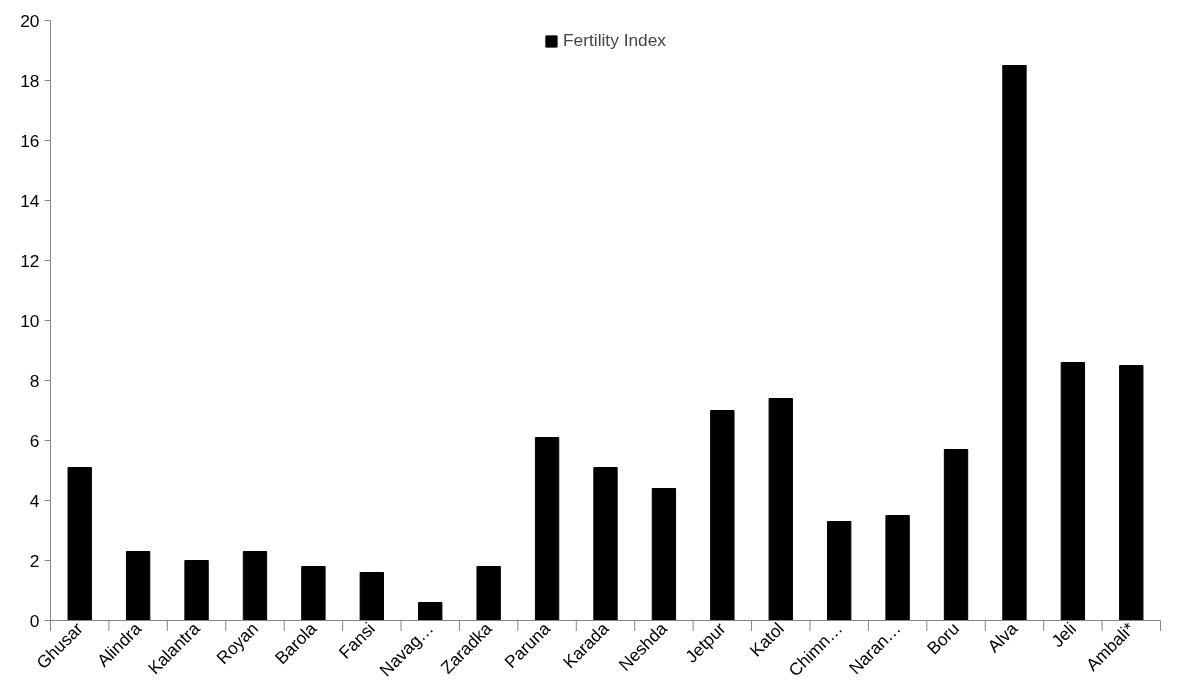 The height and width of the screenshot is (697, 1198). I want to click on y-tick-label: 4, so click(34, 500).